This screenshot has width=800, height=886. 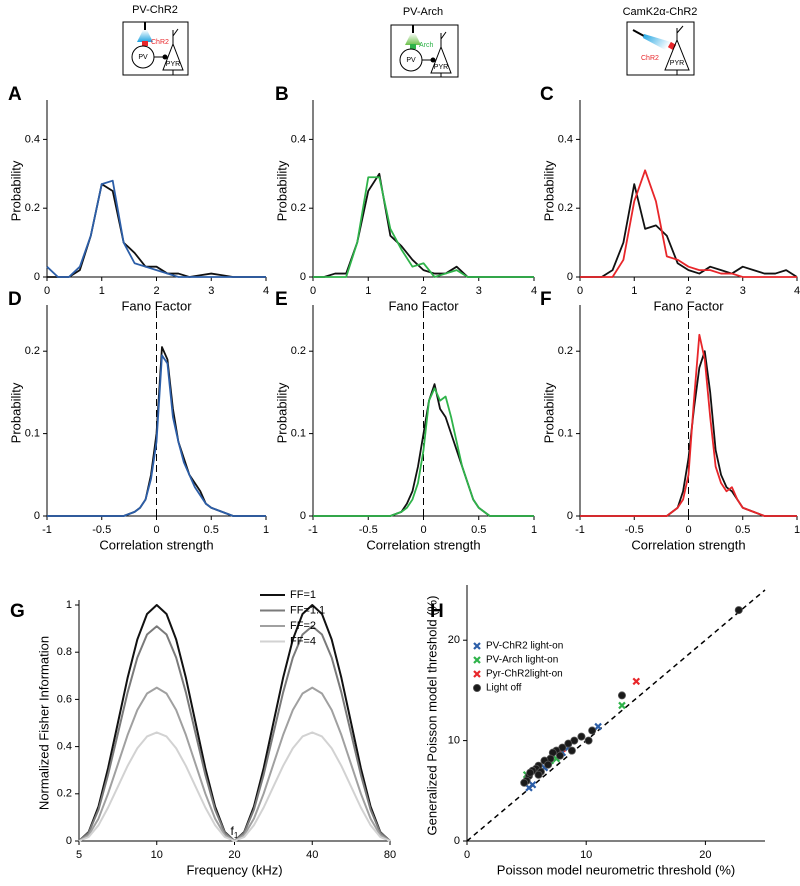 I want to click on legend-label: Pyr-ChR2light-on, so click(x=524, y=674).